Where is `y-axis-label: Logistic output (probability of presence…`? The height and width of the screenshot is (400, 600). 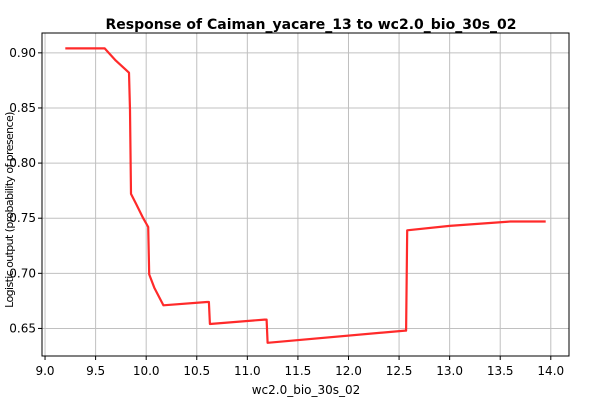 y-axis-label: Logistic output (probability of presence… is located at coordinates (9, 210).